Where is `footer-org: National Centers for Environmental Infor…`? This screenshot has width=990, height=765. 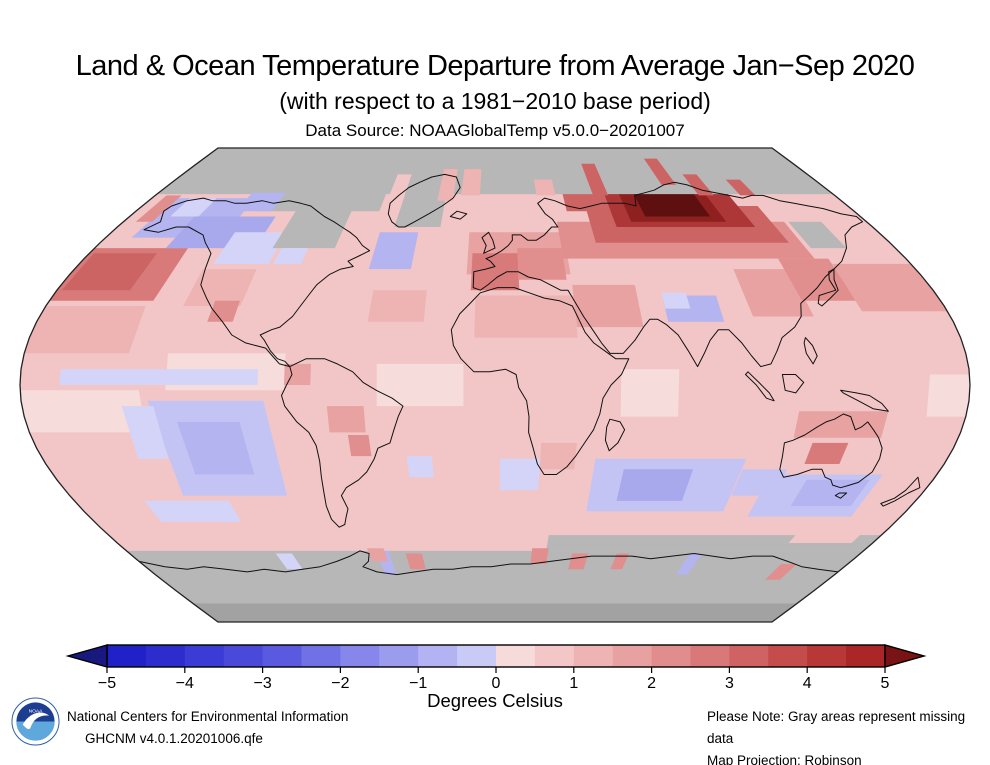 footer-org: National Centers for Environmental Infor… is located at coordinates (208, 716).